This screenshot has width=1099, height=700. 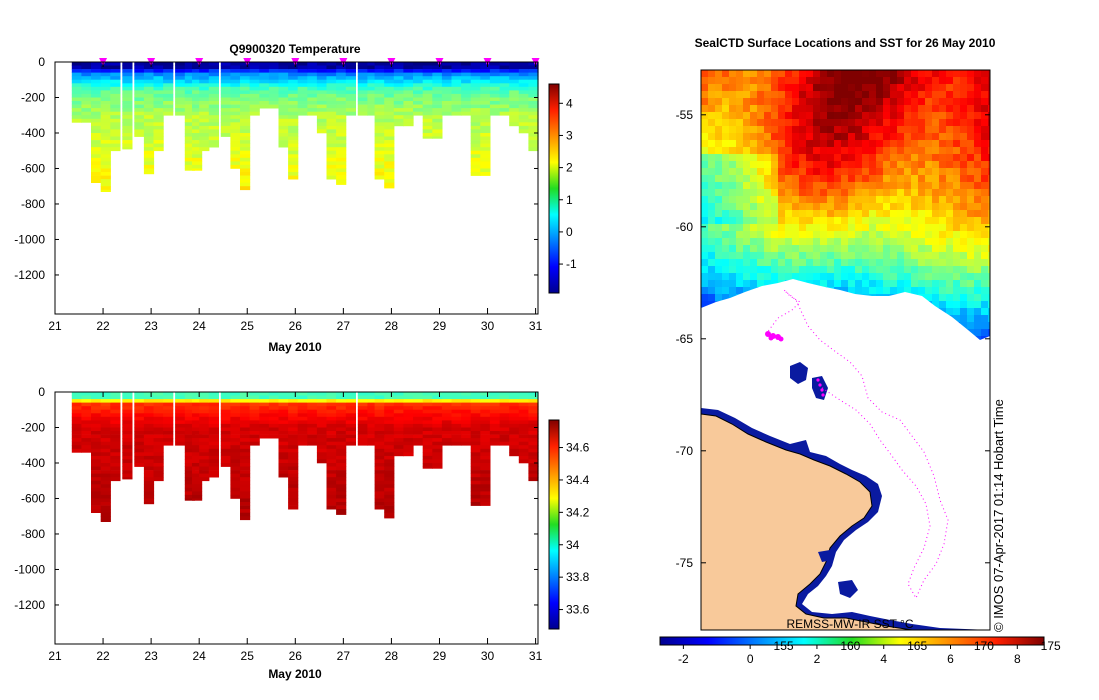 What do you see at coordinates (344, 326) in the screenshot?
I see `x-tick-label: 27` at bounding box center [344, 326].